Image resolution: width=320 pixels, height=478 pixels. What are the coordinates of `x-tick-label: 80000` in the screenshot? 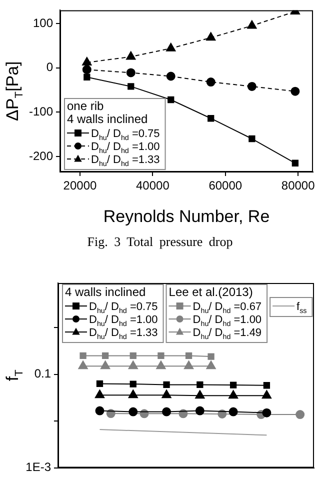 It's located at (298, 185).